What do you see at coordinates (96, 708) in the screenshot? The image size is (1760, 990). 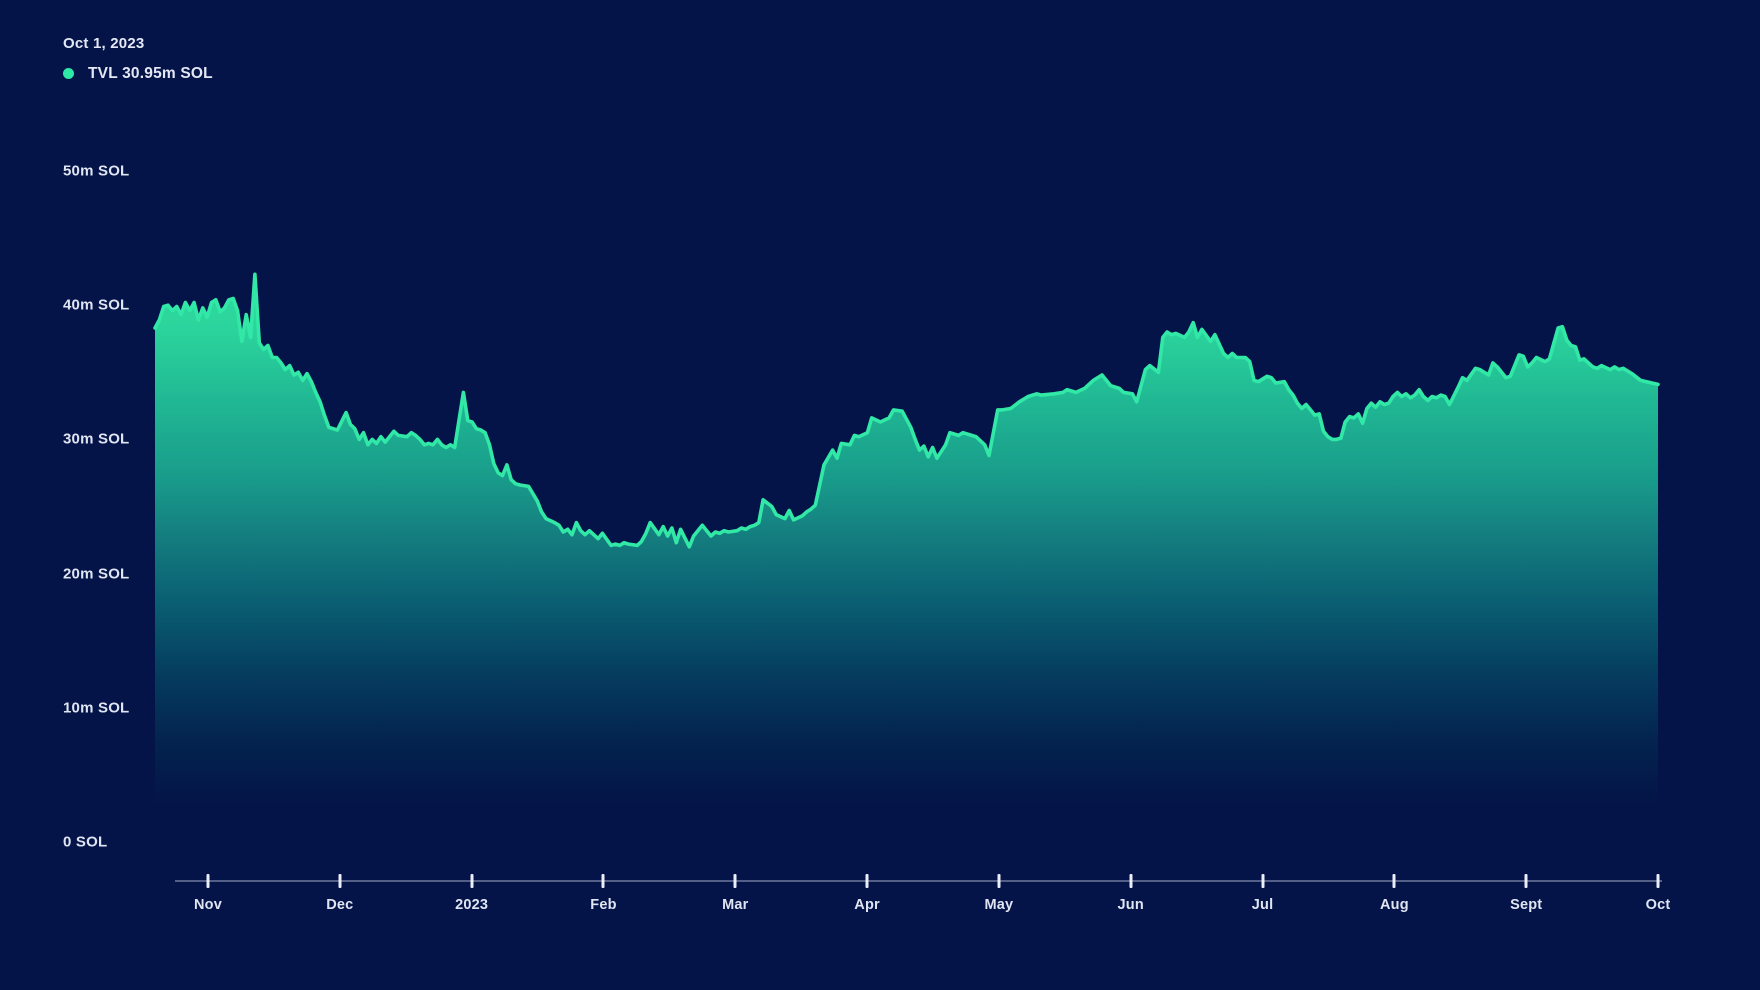 I see `y-axis-label: 10m SOL` at bounding box center [96, 708].